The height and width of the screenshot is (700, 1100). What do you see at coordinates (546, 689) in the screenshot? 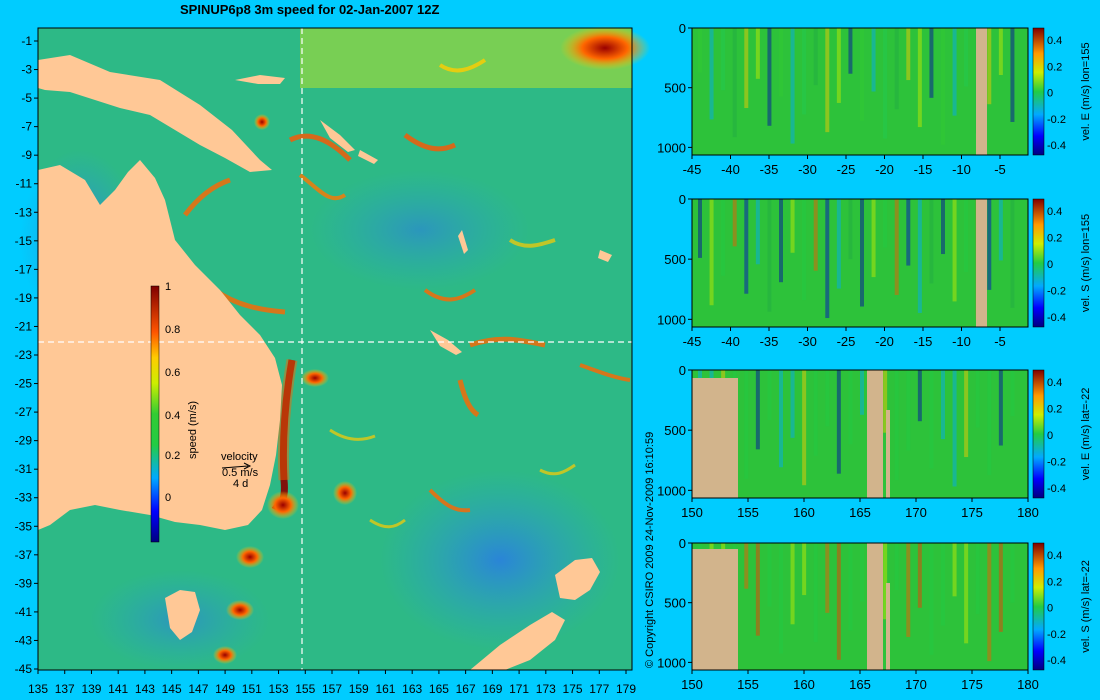
I see `lon-tick-label: 173` at bounding box center [546, 689].